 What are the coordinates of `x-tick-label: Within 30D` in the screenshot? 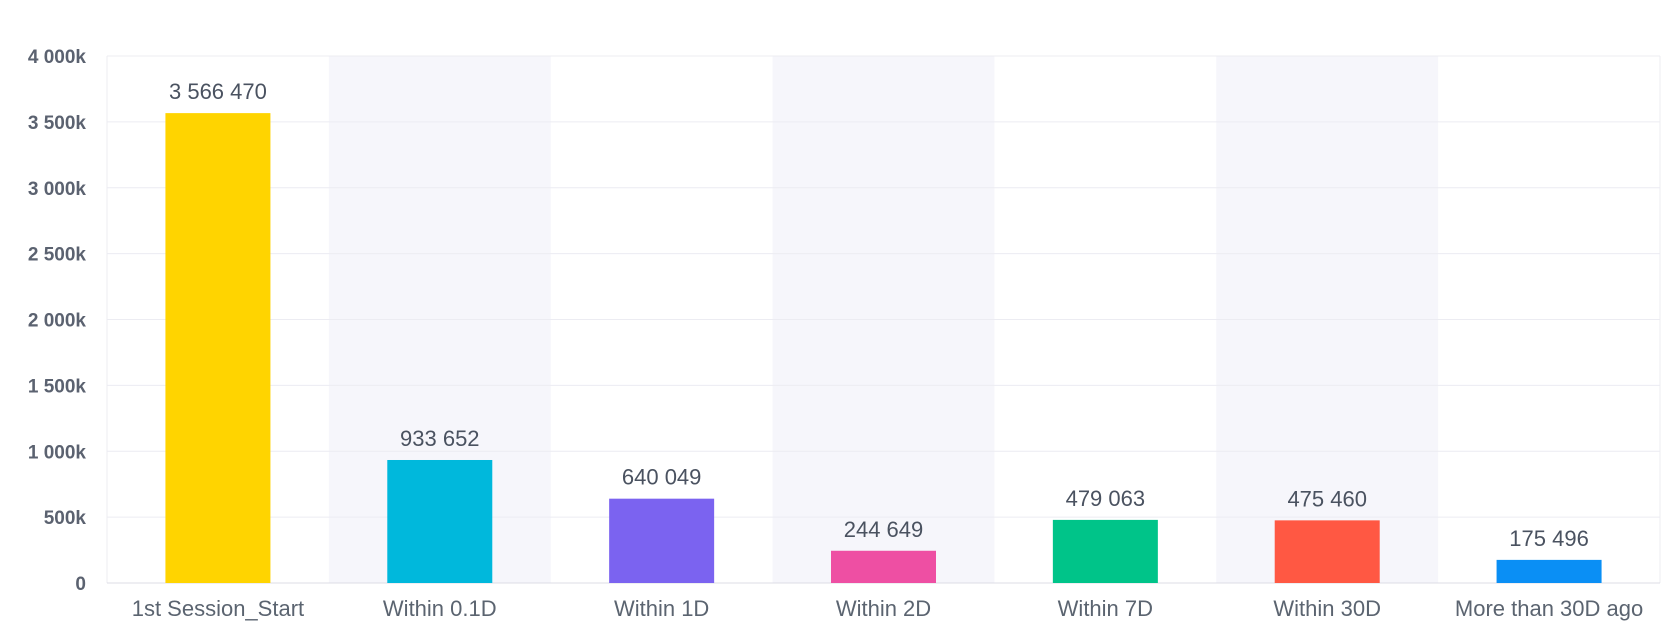 It's located at (1327, 608).